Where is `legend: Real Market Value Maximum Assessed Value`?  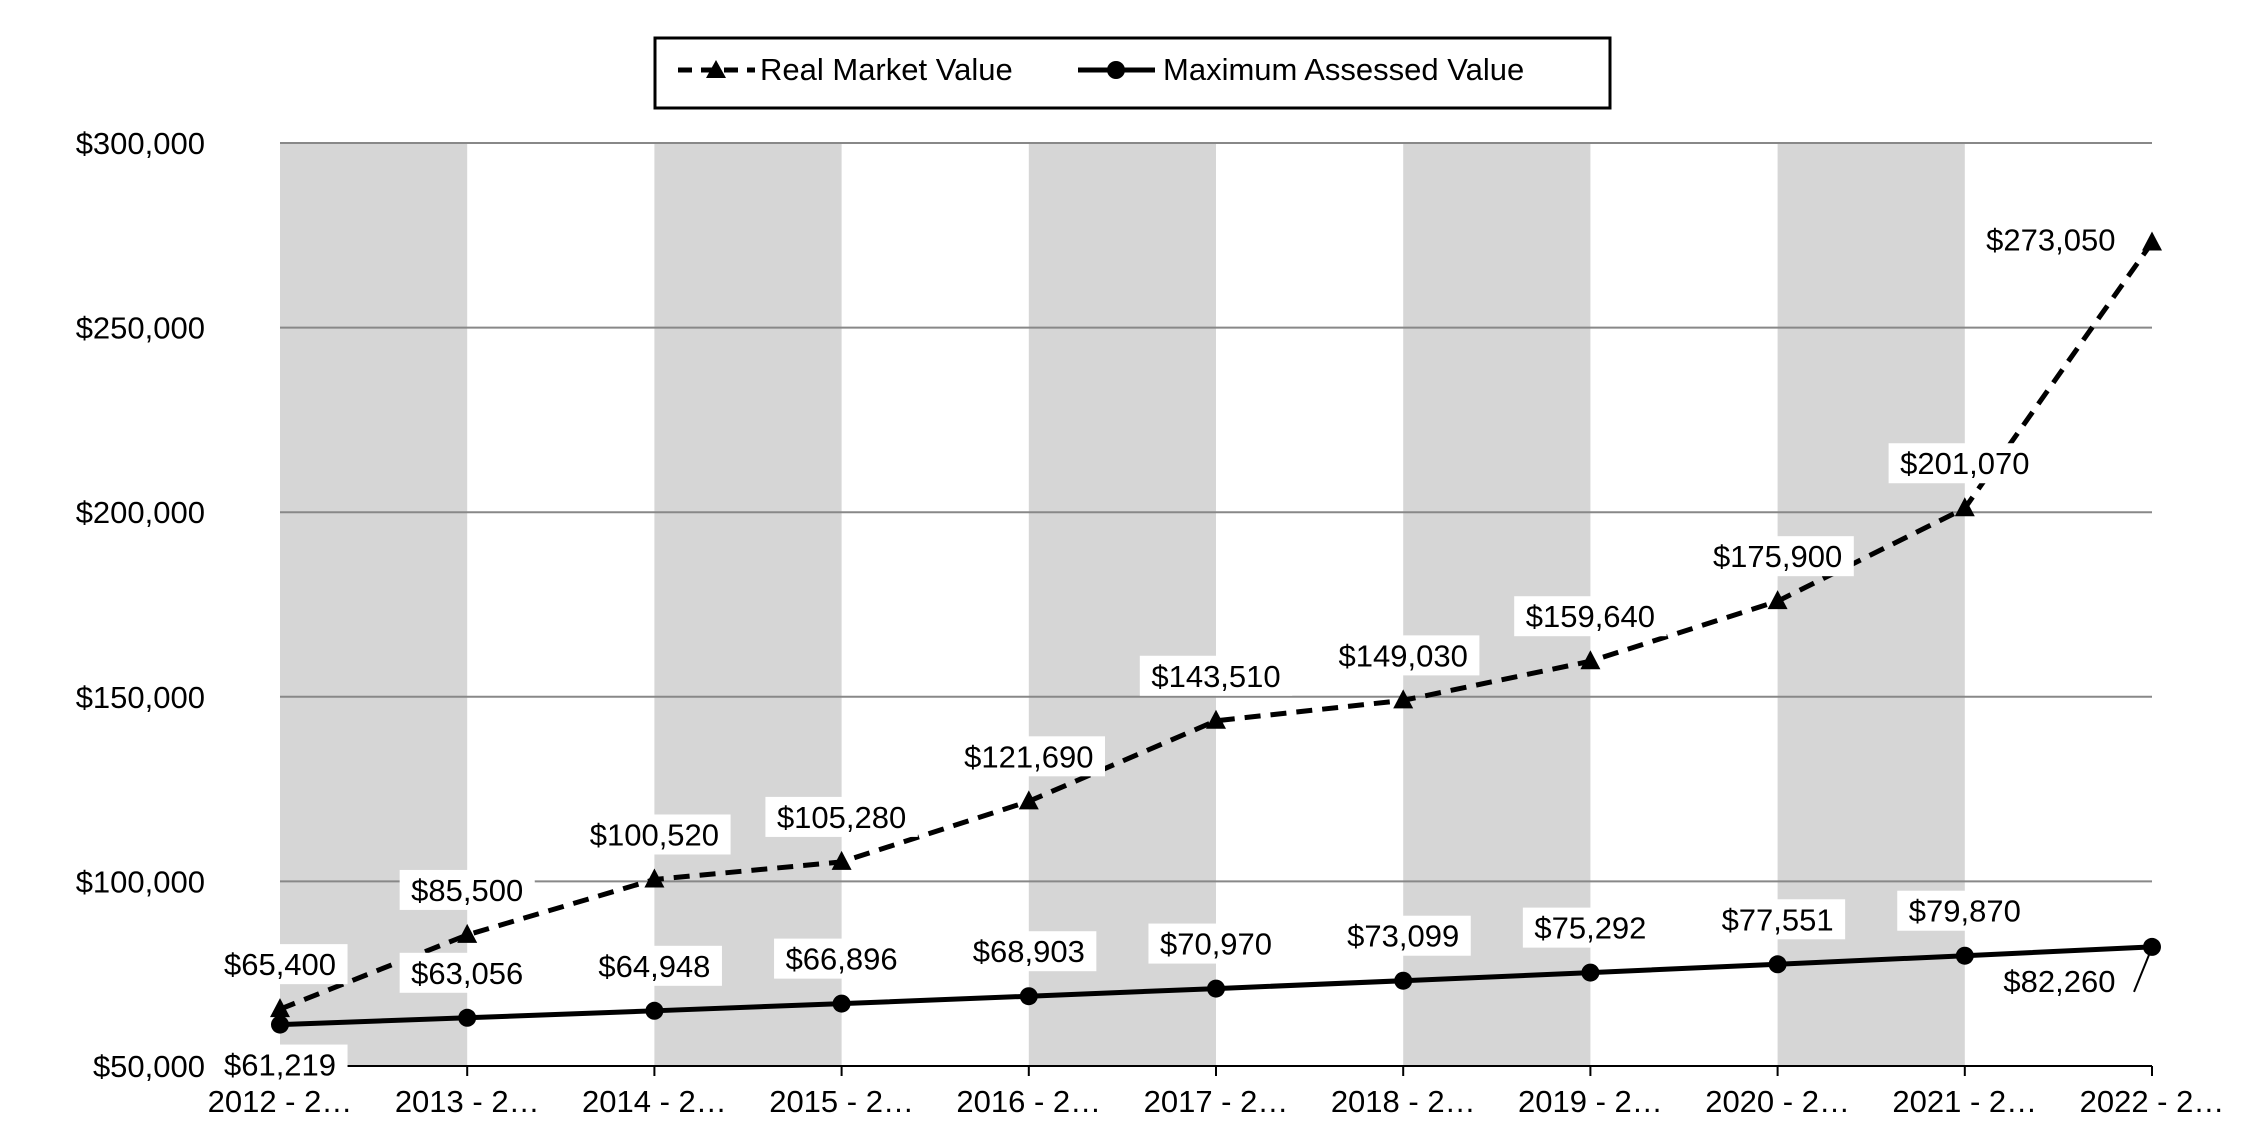
legend: Real Market Value Maximum Assessed Value is located at coordinates (1132, 73).